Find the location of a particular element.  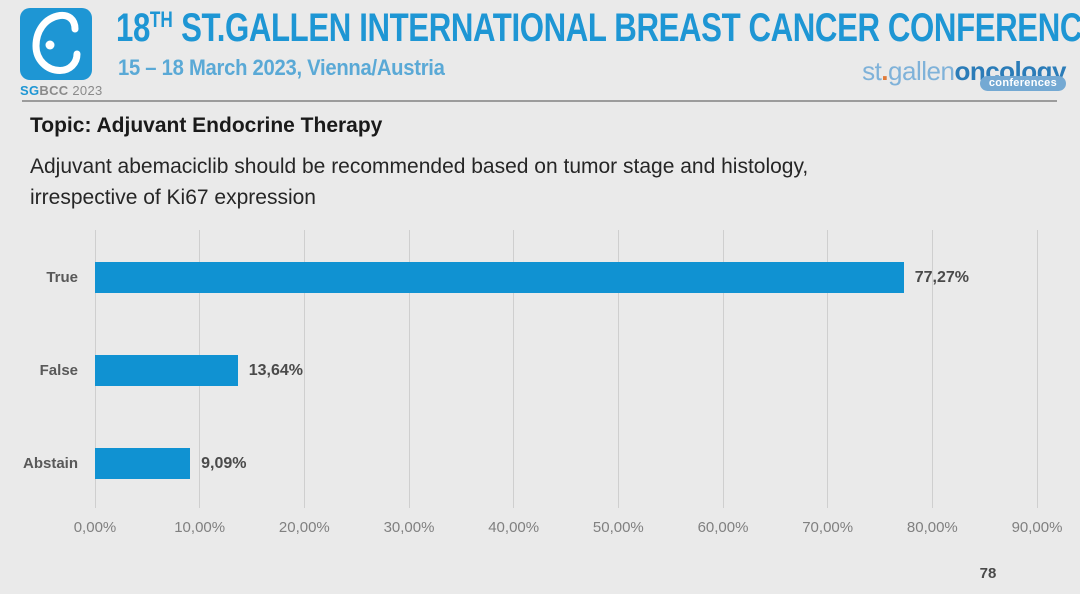

header-divider is located at coordinates (539, 101).